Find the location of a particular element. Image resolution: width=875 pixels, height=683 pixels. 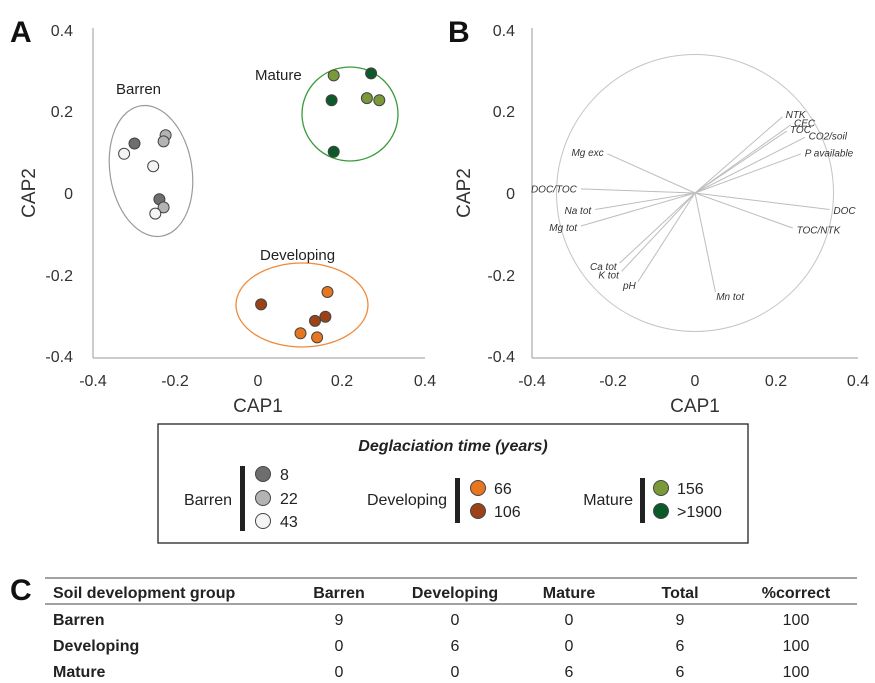

scatter-points is located at coordinates (252, 205).